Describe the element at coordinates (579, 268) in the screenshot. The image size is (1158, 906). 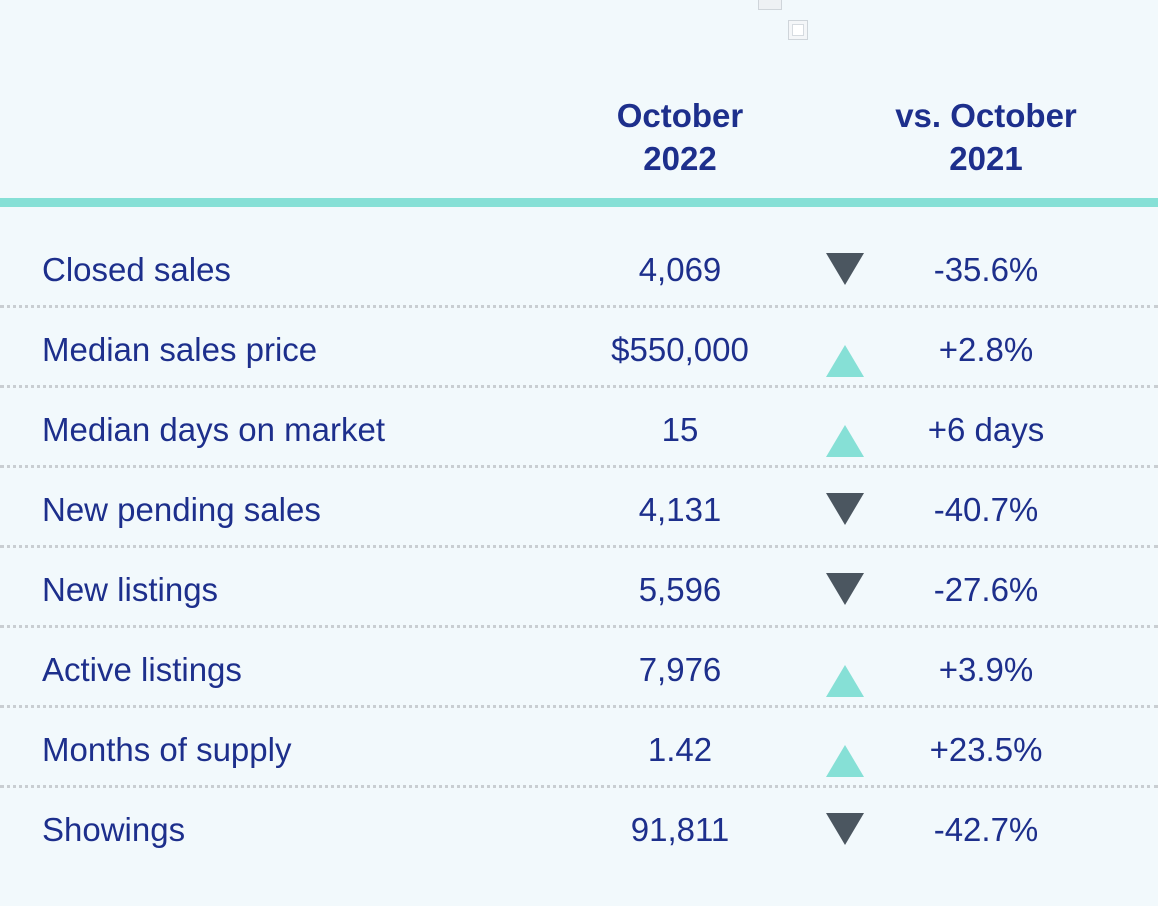
I see `table-row-closed-sales: Closed sales 4,069 -35.6%` at that location.